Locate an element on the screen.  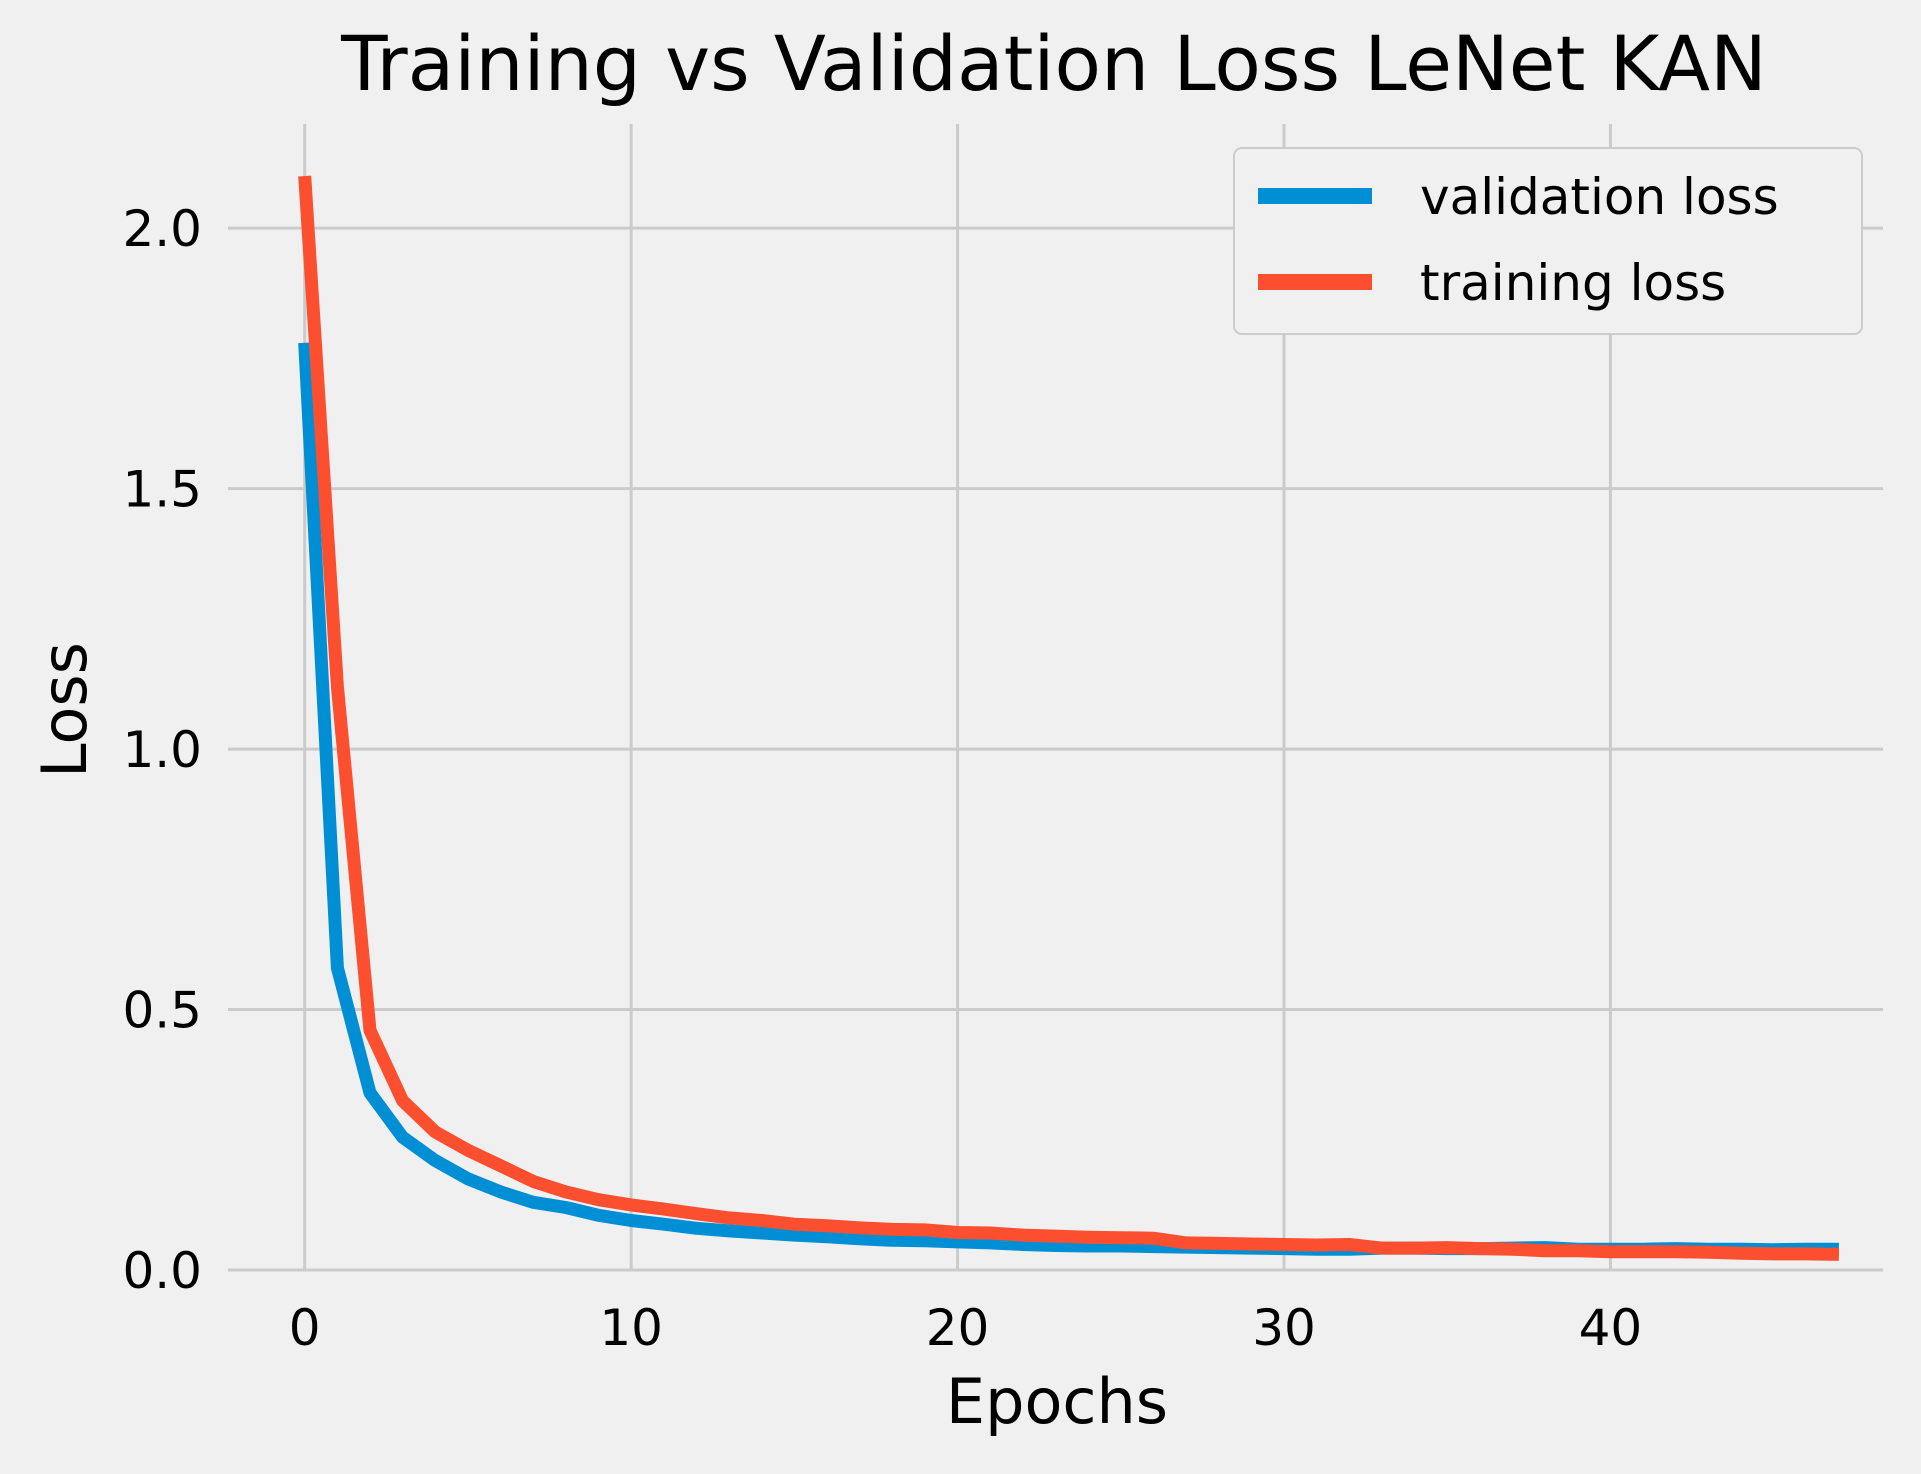
x-tick-label: 10 is located at coordinates (631, 1328).